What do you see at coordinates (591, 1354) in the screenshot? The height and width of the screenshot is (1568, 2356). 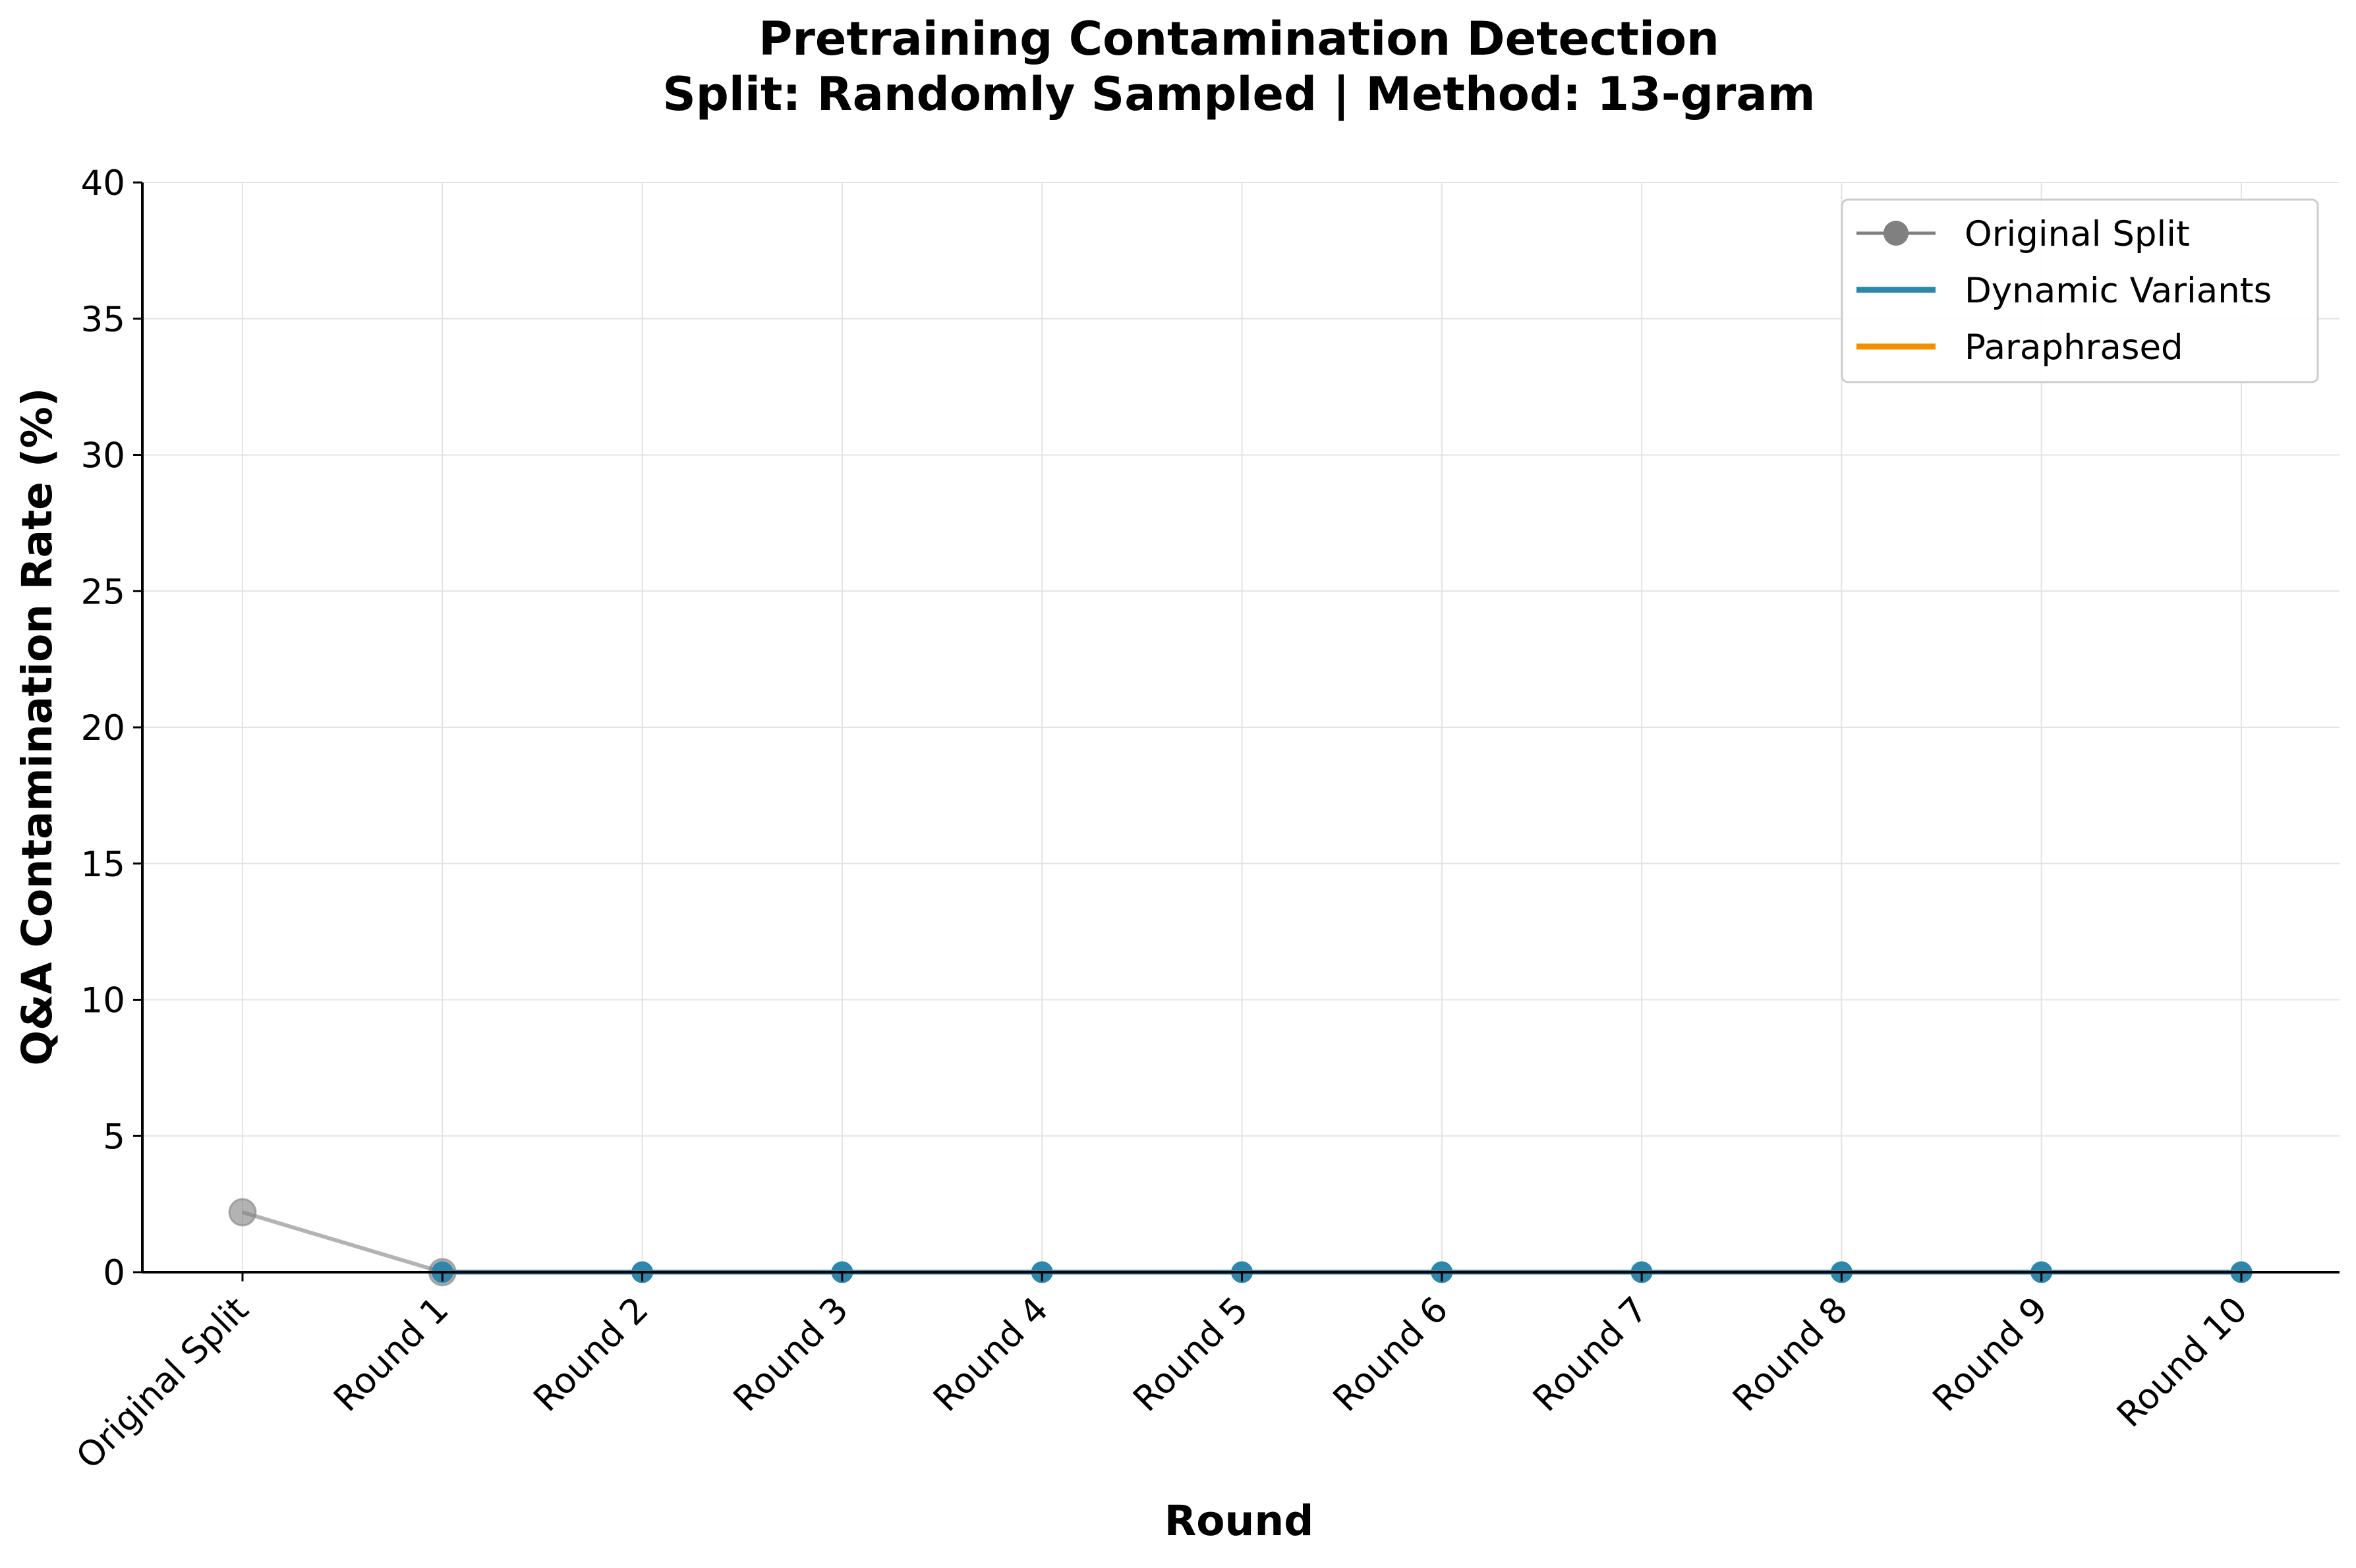 I see `x-tick-label: Round 2` at bounding box center [591, 1354].